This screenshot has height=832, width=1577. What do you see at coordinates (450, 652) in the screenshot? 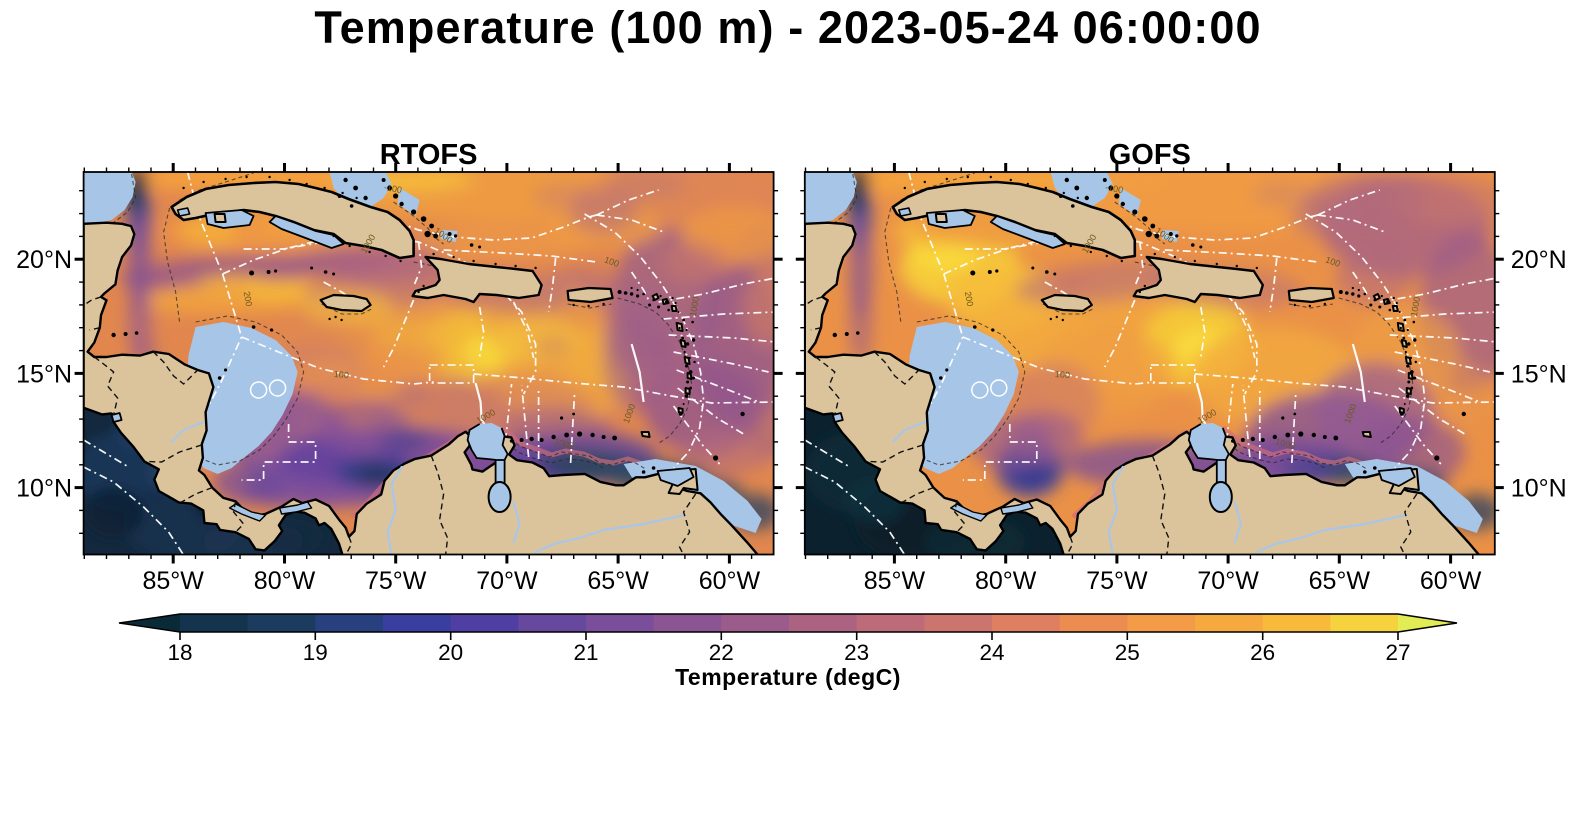
I see `svg-text: 20` at bounding box center [450, 652].